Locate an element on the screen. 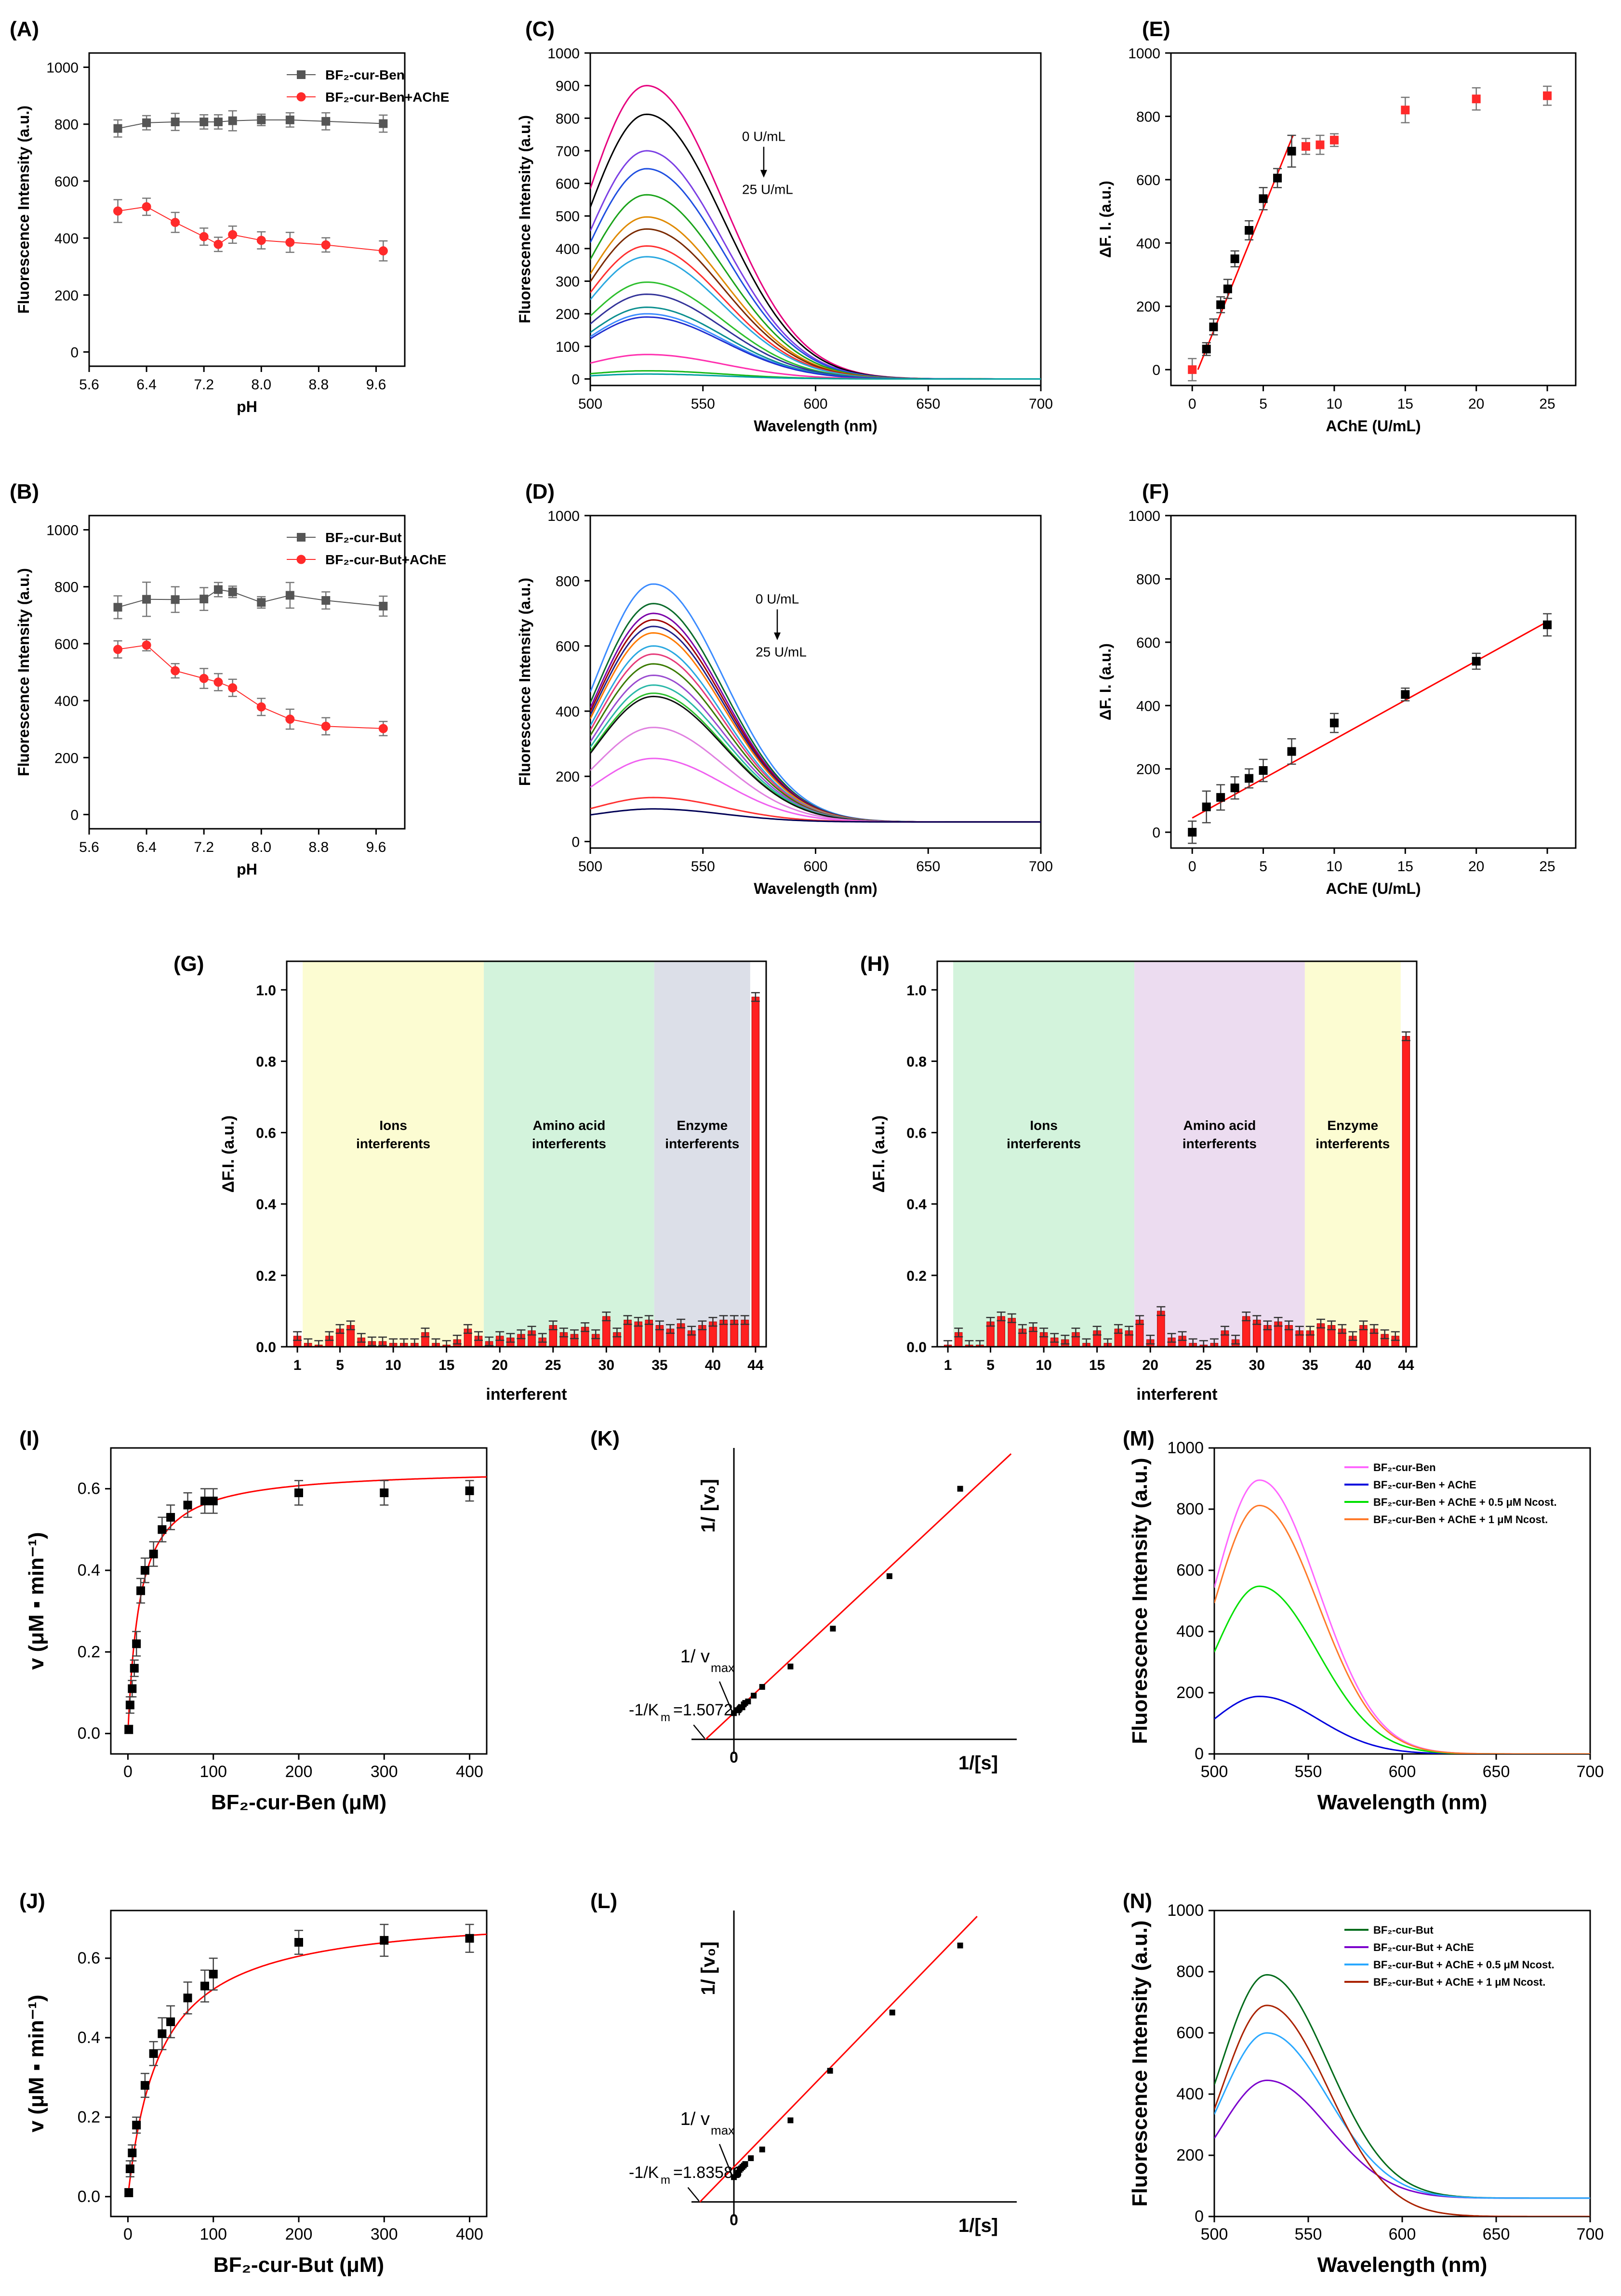  x-tick-label: 400 is located at coordinates (469, 1772).